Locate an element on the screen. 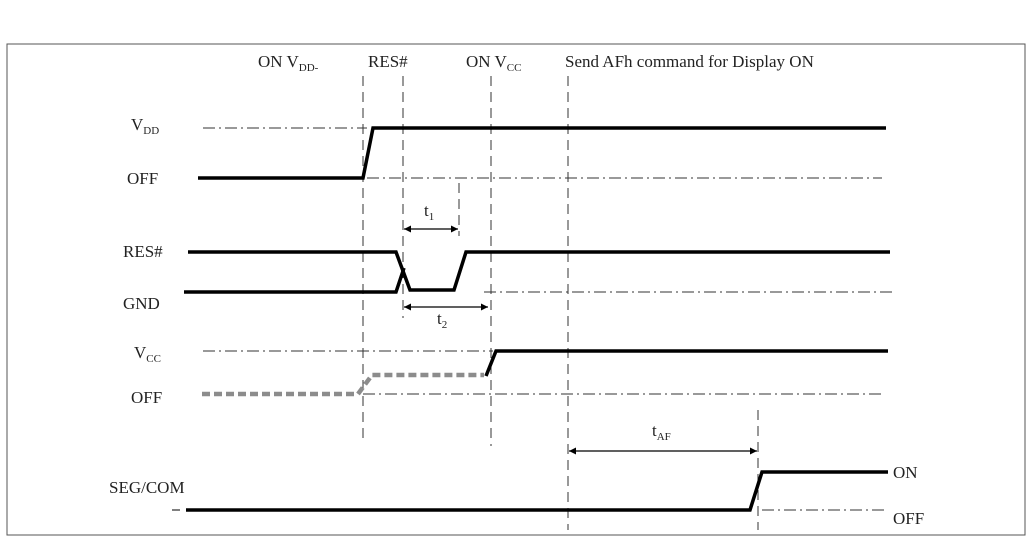 The height and width of the screenshot is (543, 1033). vdd-signal-label: VDD is located at coordinates (145, 126).